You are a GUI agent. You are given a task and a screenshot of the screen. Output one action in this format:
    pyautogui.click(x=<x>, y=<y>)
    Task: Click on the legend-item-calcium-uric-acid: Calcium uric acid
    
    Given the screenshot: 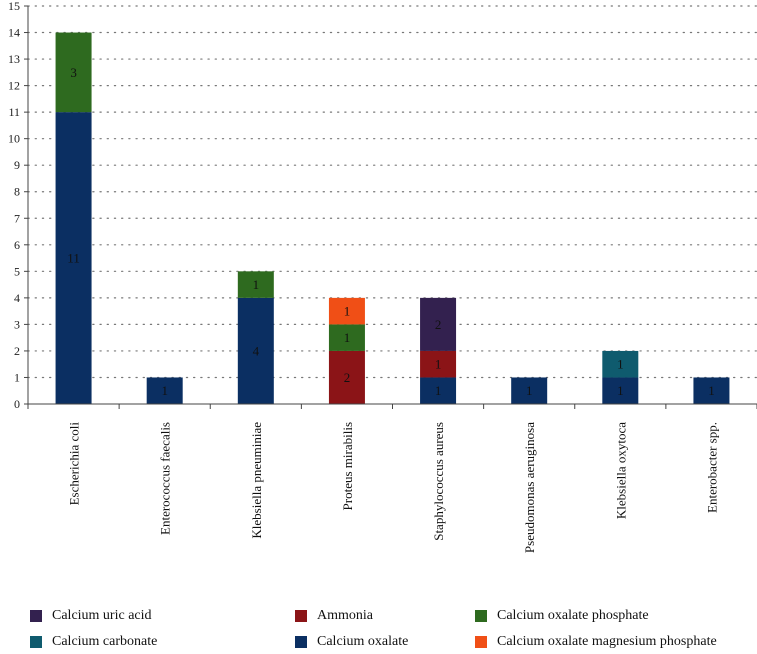 What is the action you would take?
    pyautogui.click(x=91, y=616)
    